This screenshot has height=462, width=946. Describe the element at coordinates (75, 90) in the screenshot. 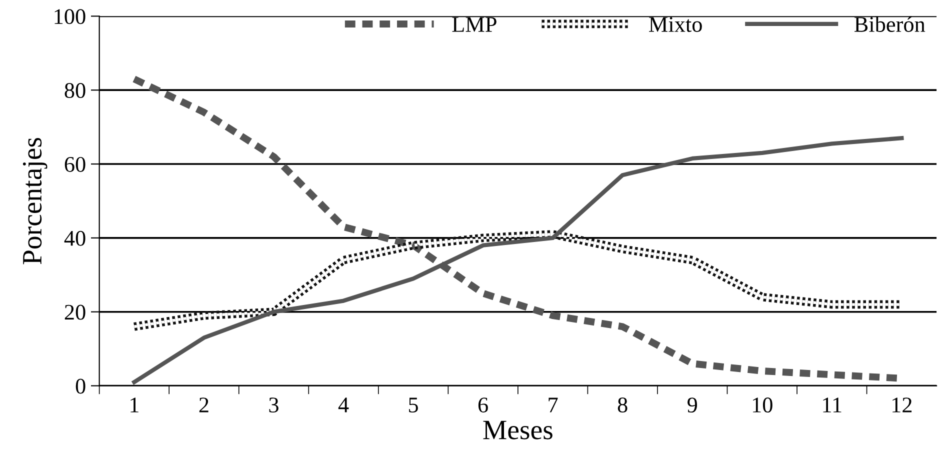

I see `y-tick-label: 80` at that location.